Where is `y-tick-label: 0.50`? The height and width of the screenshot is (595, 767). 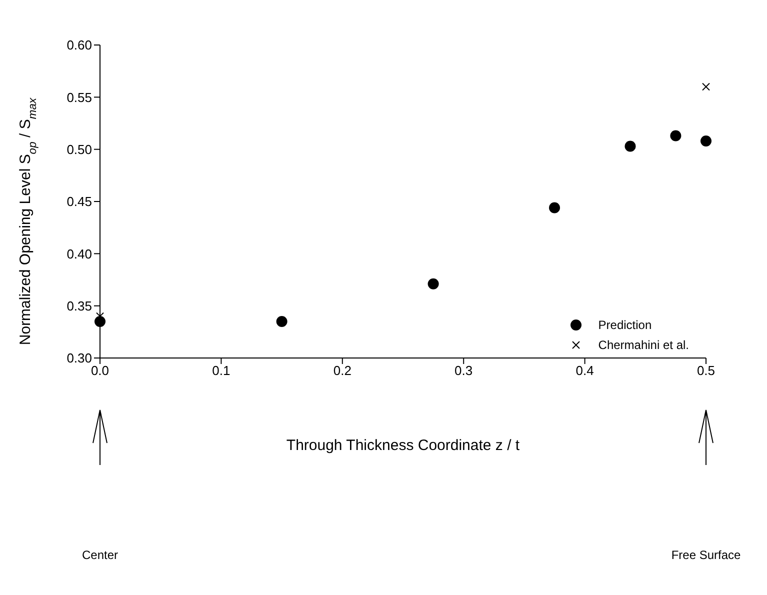 y-tick-label: 0.50 is located at coordinates (79, 149).